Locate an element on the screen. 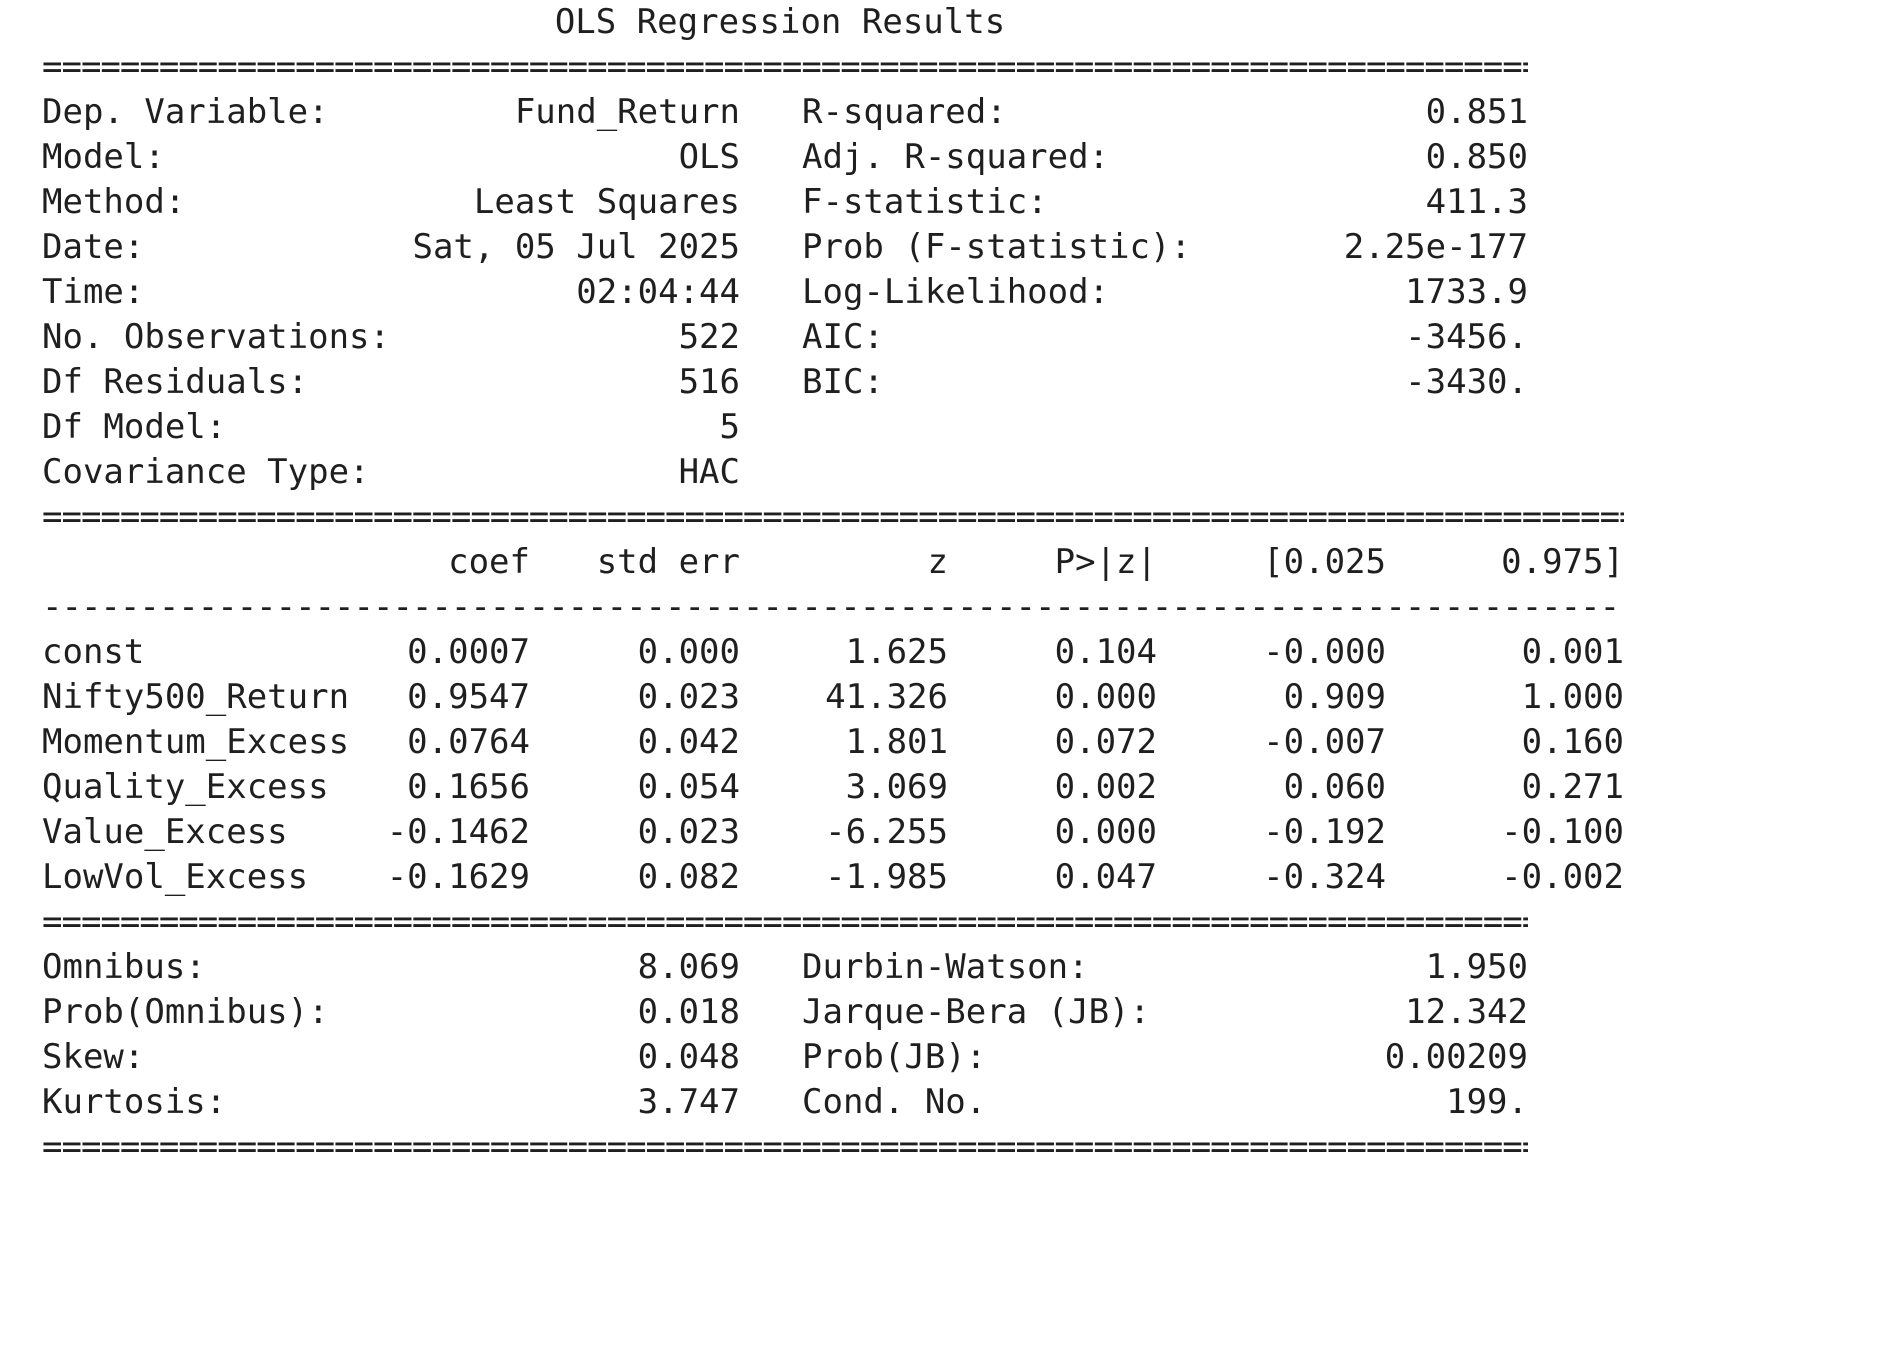 The image size is (1892, 1350). summary-label: Kurtosis: is located at coordinates (134, 1102).